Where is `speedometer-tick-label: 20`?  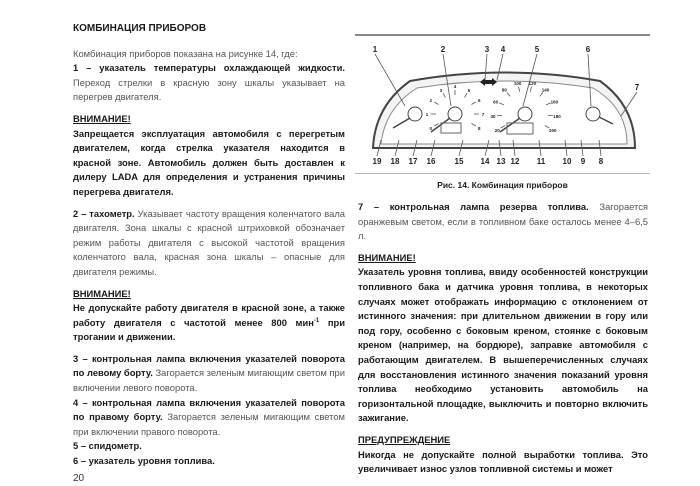 speedometer-tick-label: 20 is located at coordinates (498, 130).